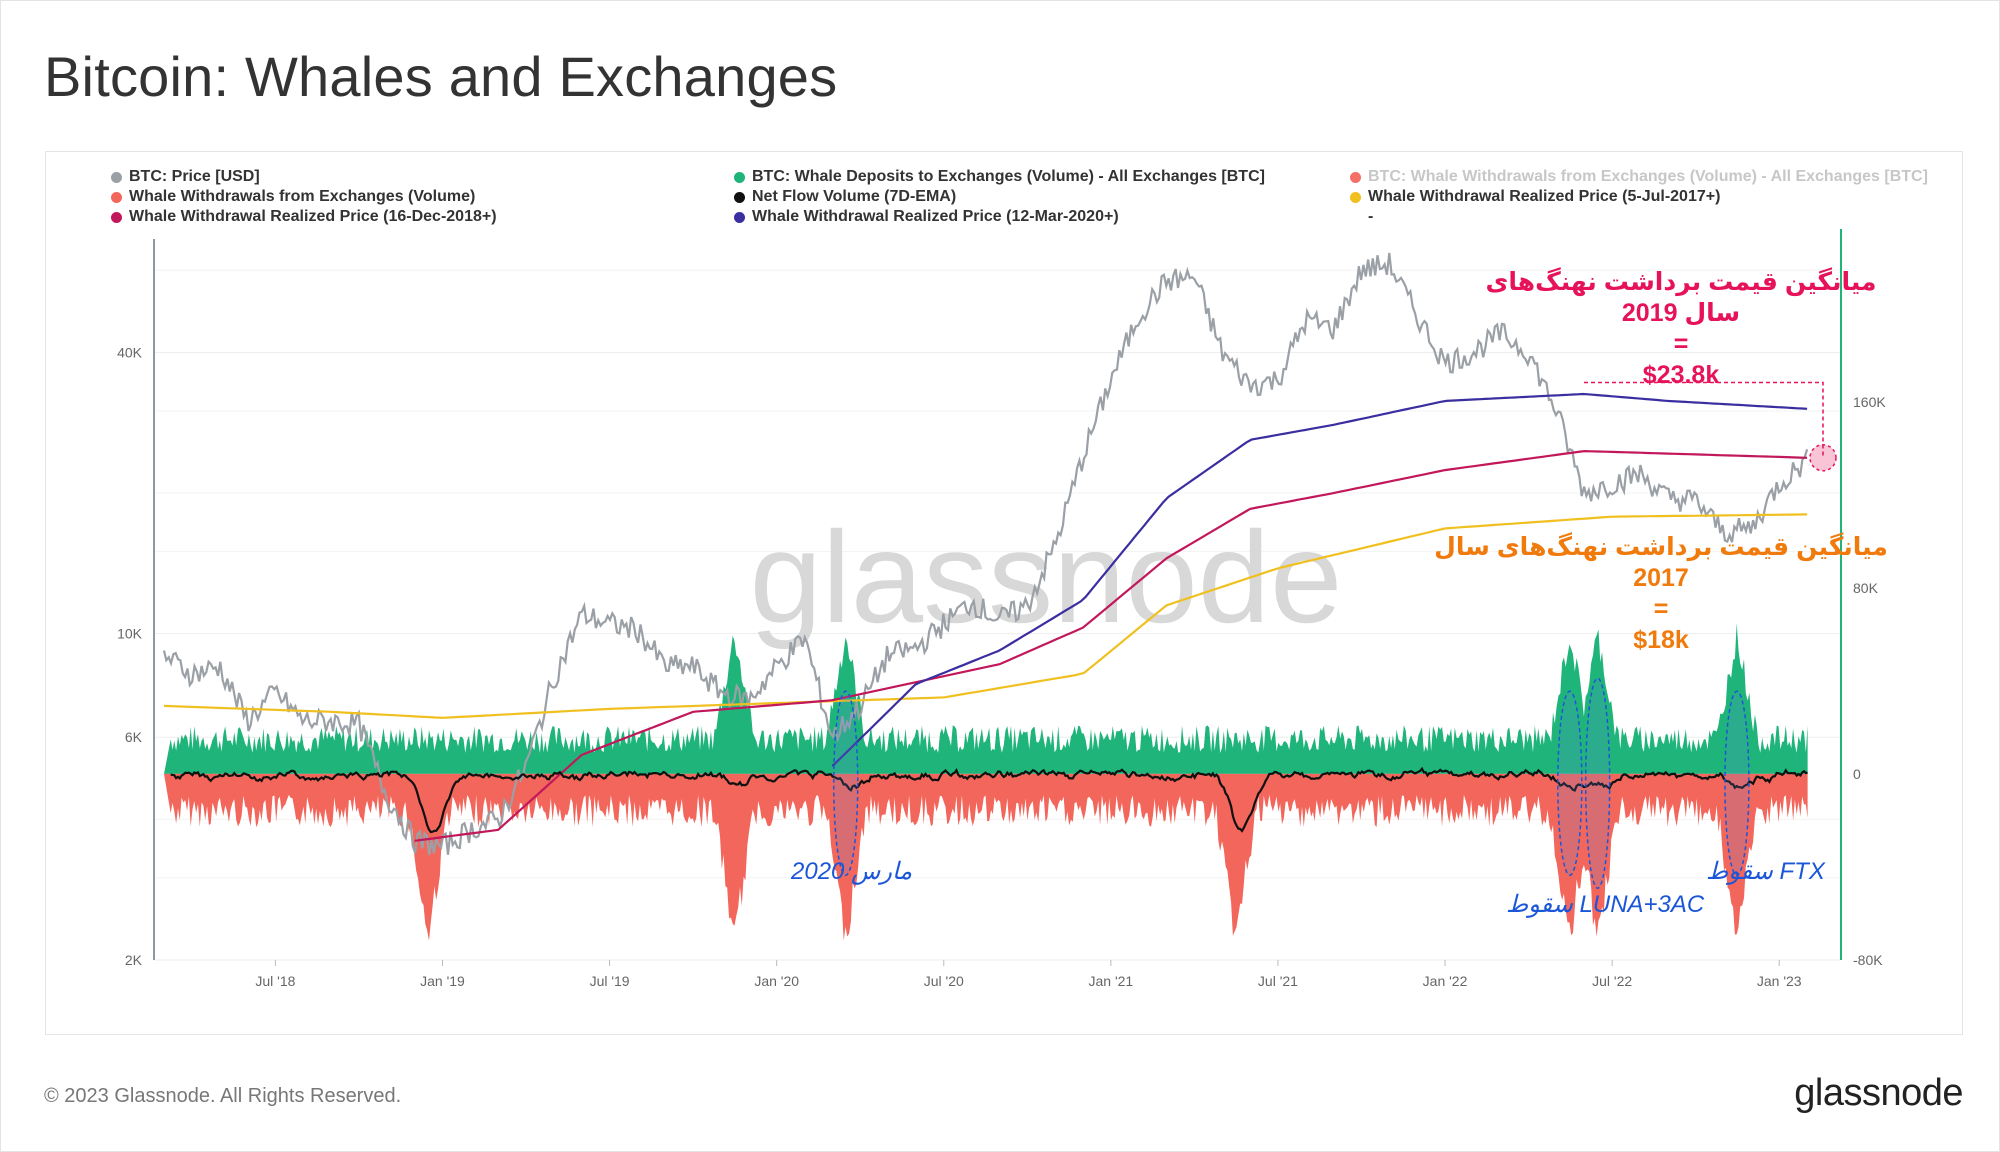 The width and height of the screenshot is (2000, 1152). Describe the element at coordinates (275, 981) in the screenshot. I see `x-tick-label: Jul '18` at that location.